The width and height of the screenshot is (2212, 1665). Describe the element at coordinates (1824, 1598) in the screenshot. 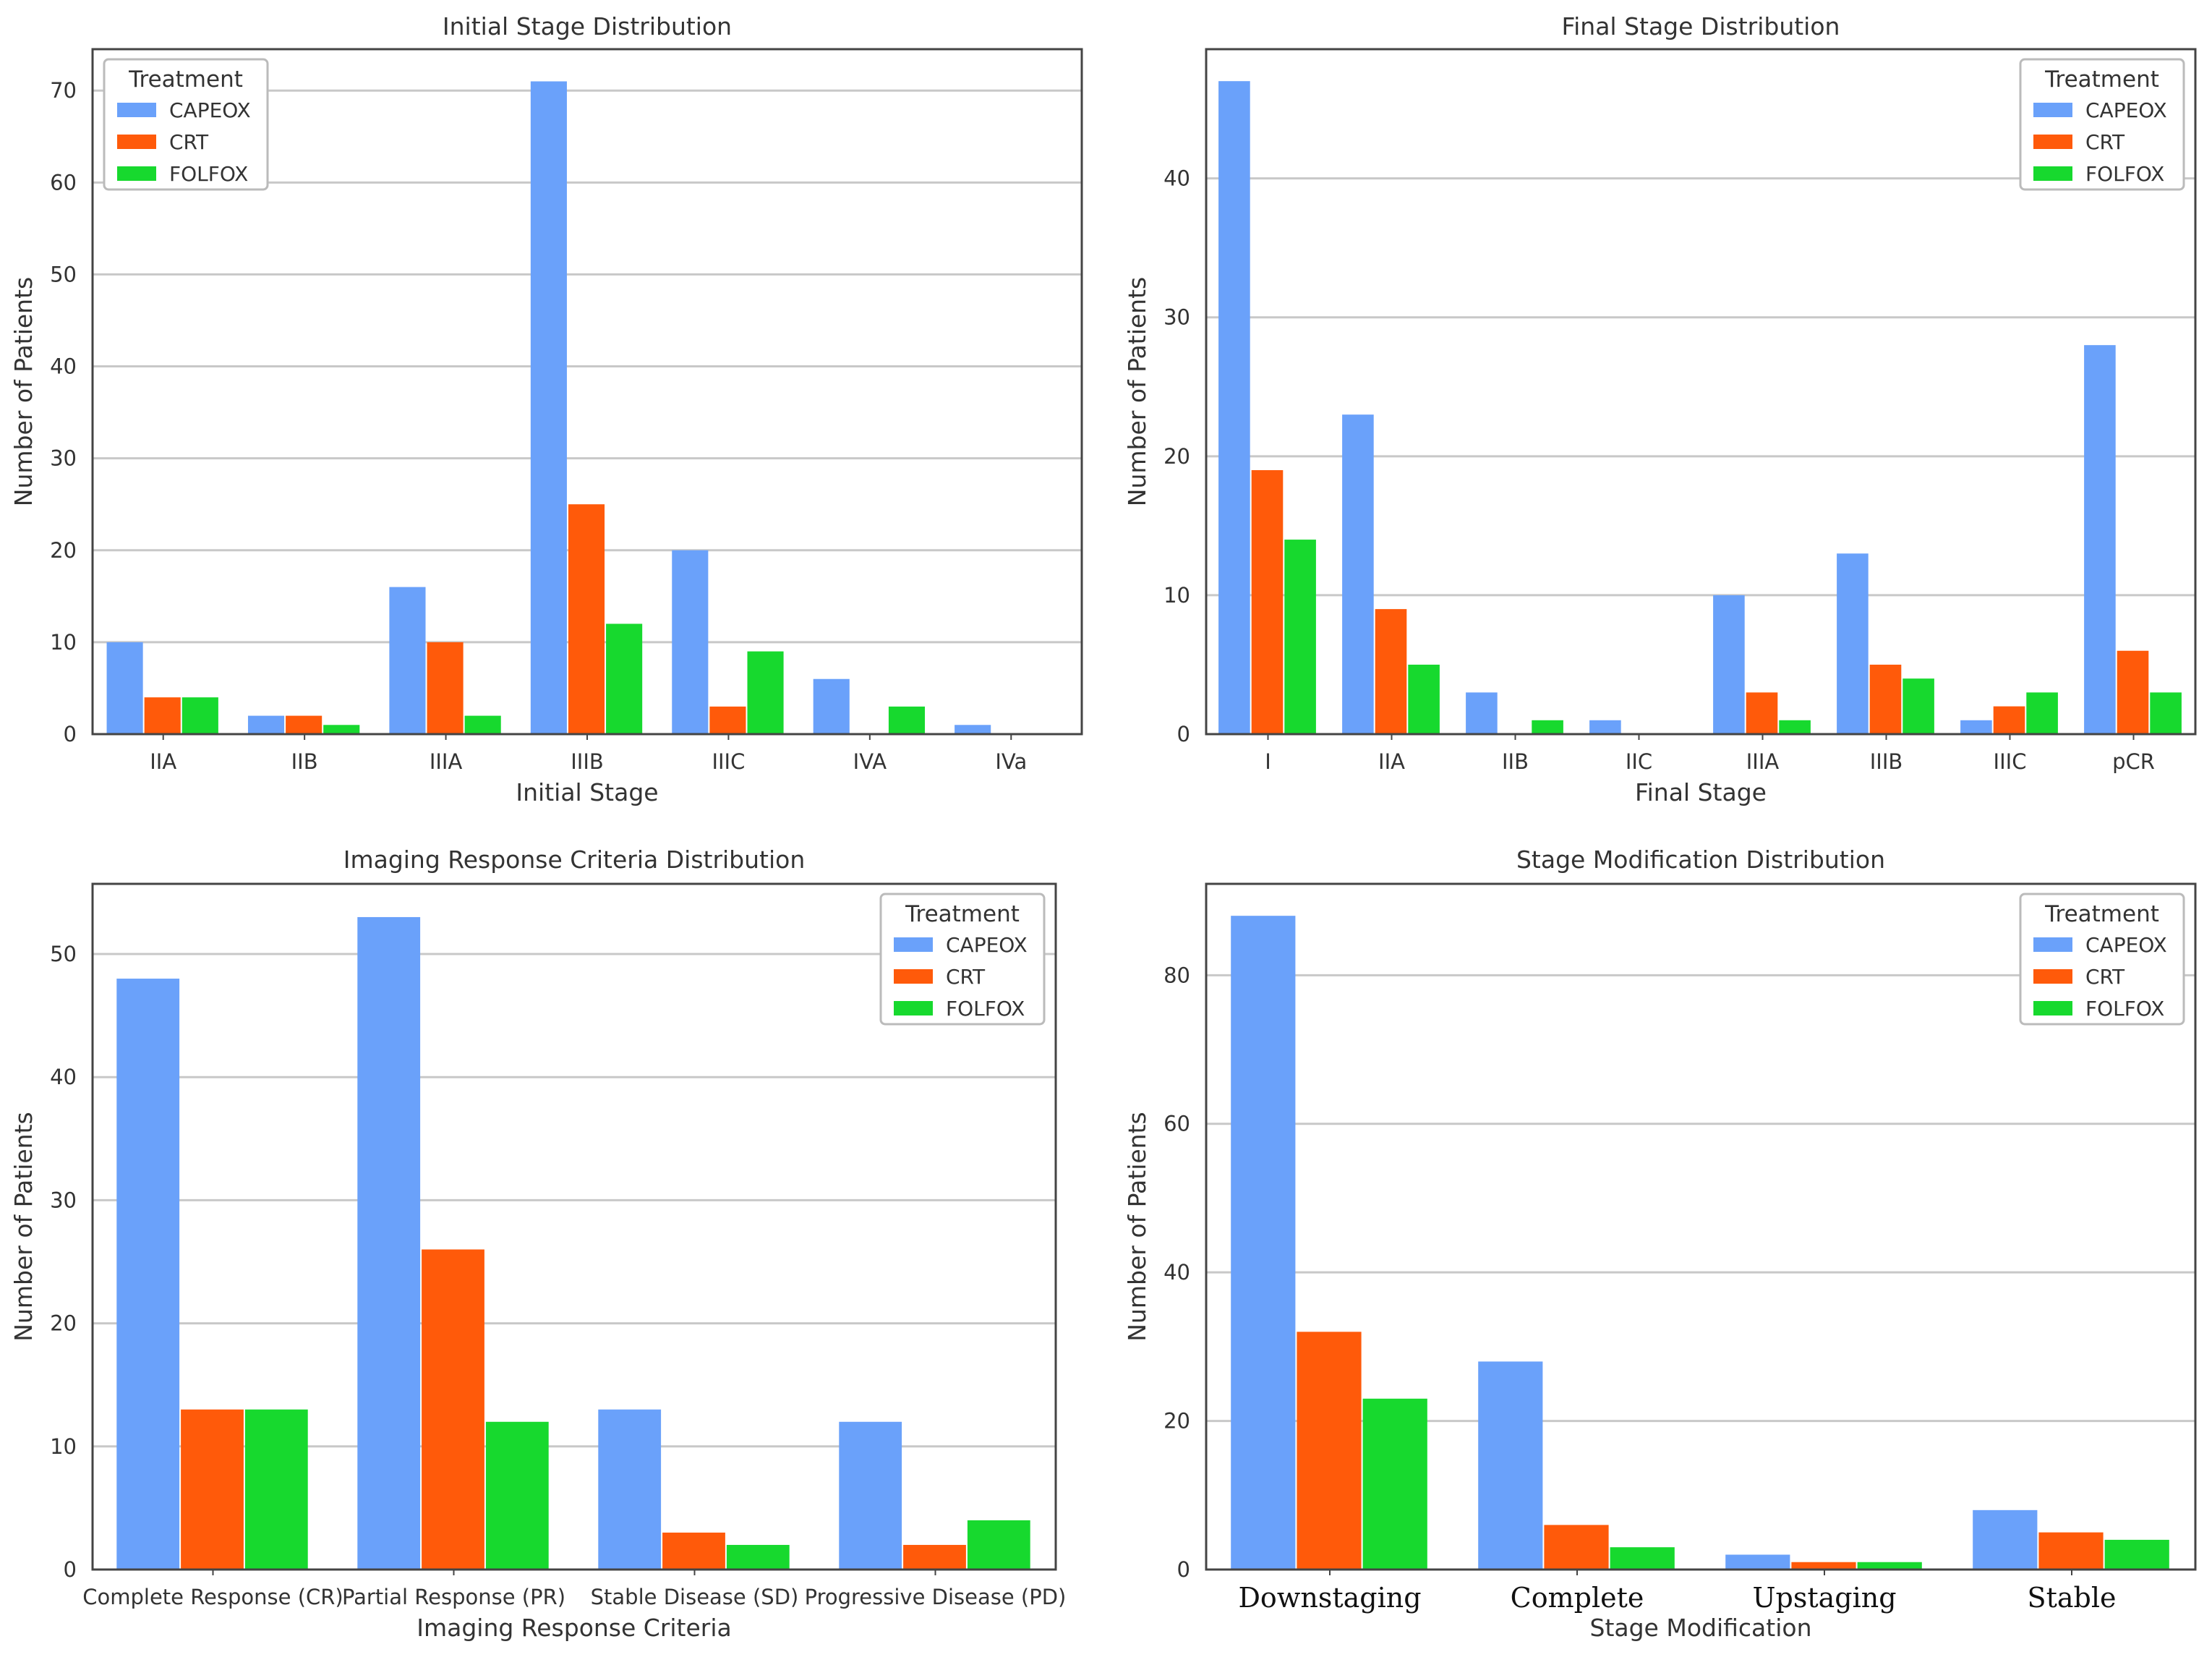

I see `x-tick-label: Upstaging` at that location.